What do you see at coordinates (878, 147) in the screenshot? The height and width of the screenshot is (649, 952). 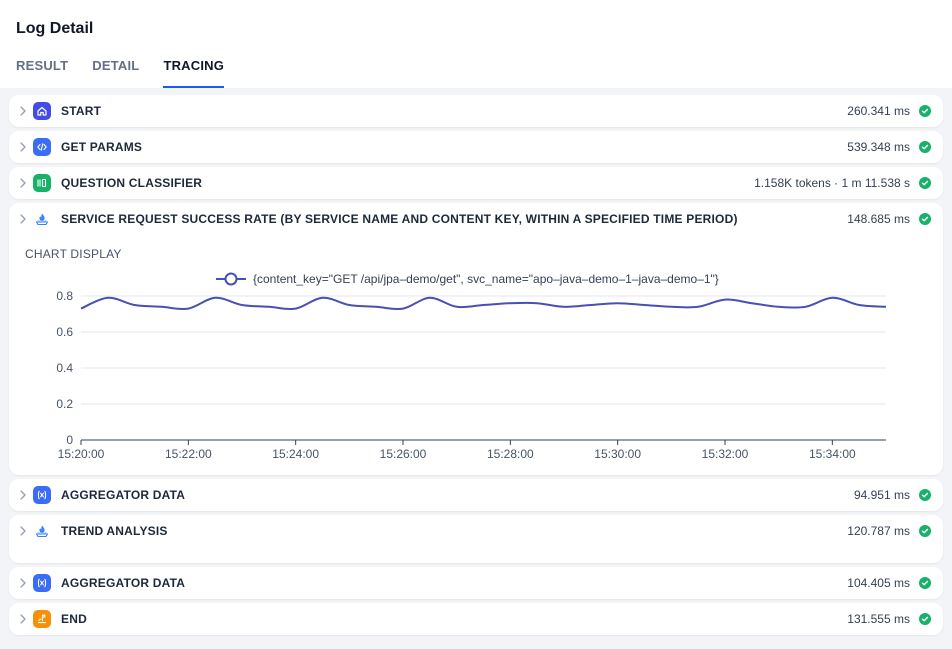 I see `node-duration: 539.348 ms` at bounding box center [878, 147].